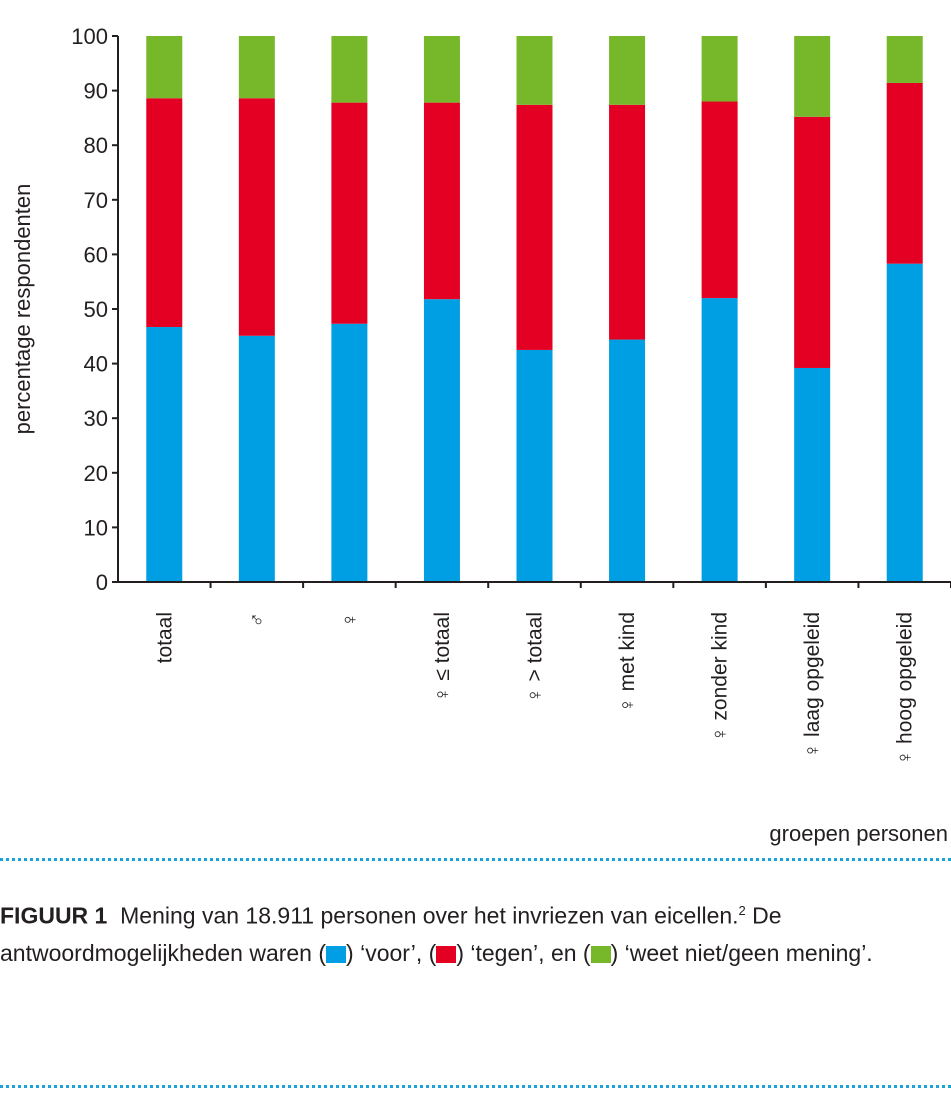 The height and width of the screenshot is (1100, 951). Describe the element at coordinates (742, 910) in the screenshot. I see `footnote-ref: 2` at that location.